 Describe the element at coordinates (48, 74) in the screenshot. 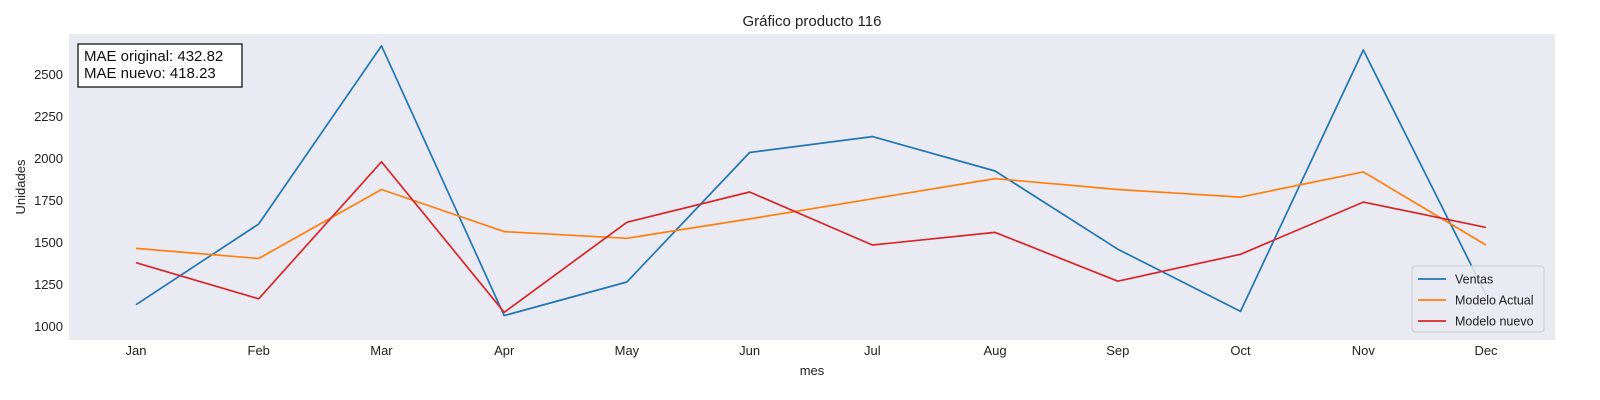

I see `y-tick-label: 2500` at that location.